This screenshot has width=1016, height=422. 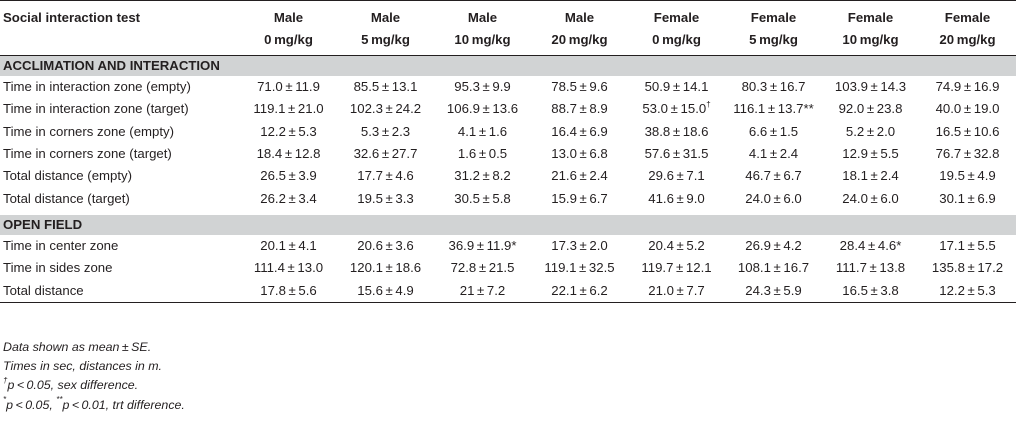 I want to click on asterisk-symbol: *, so click(x=5, y=400).